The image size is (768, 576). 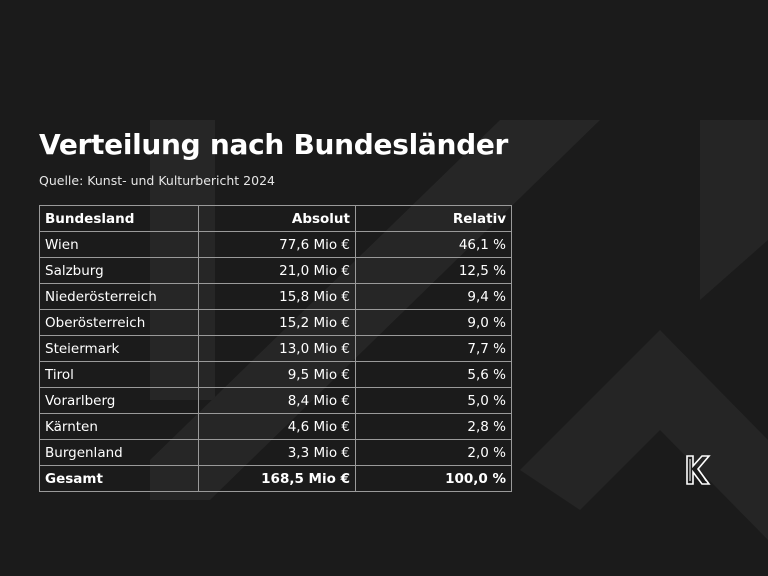 I want to click on table-cell: Wien, so click(x=119, y=244).